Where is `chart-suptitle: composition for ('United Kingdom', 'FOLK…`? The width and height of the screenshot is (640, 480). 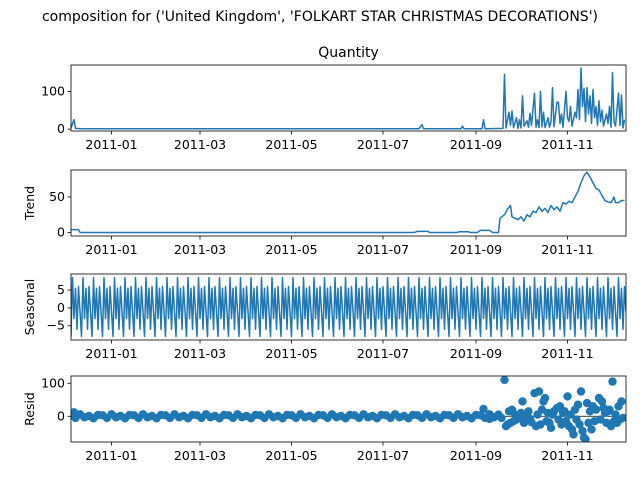
chart-suptitle: composition for ('United Kingdom', 'FOLK… is located at coordinates (320, 17).